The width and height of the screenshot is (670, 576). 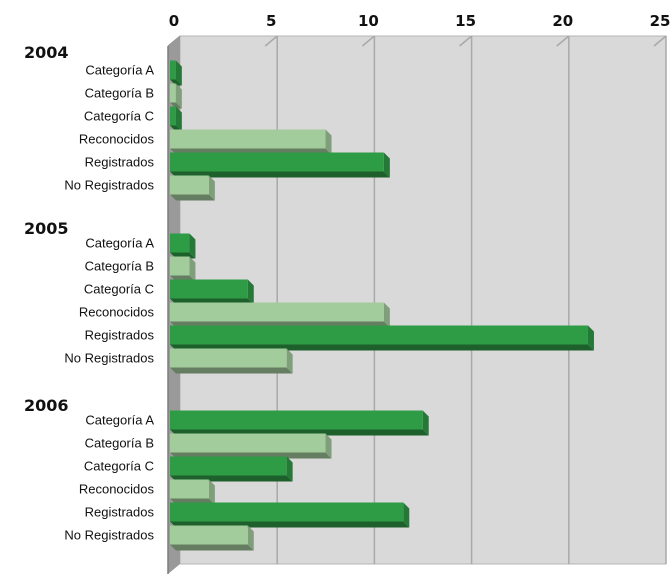 What do you see at coordinates (419, 21) in the screenshot?
I see `x-axis-ticks: 0 5 10 15 20 25` at bounding box center [419, 21].